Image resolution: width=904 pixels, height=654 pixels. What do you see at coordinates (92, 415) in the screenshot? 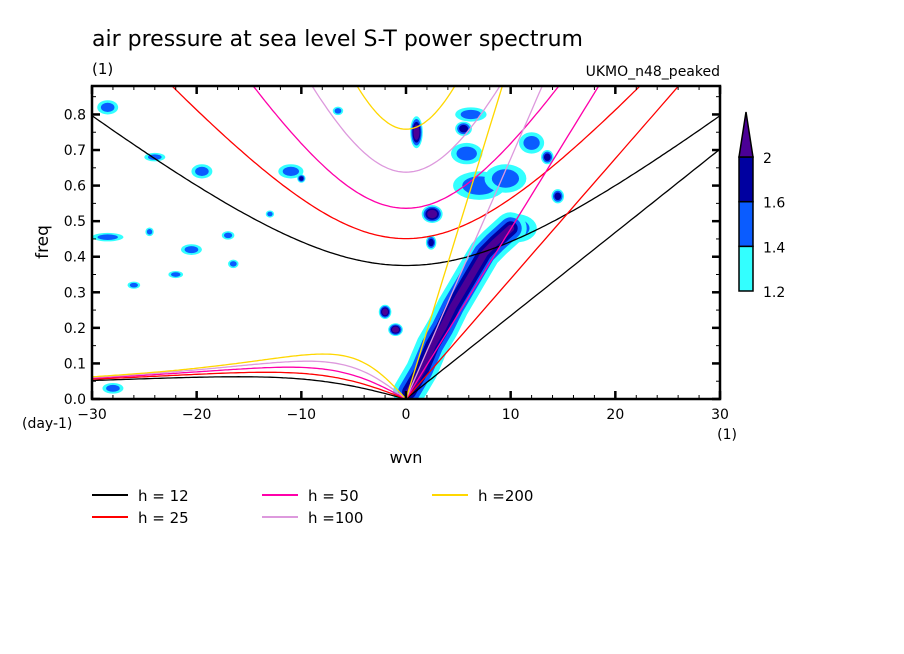
I see `x-tick-label: −30` at bounding box center [92, 415].